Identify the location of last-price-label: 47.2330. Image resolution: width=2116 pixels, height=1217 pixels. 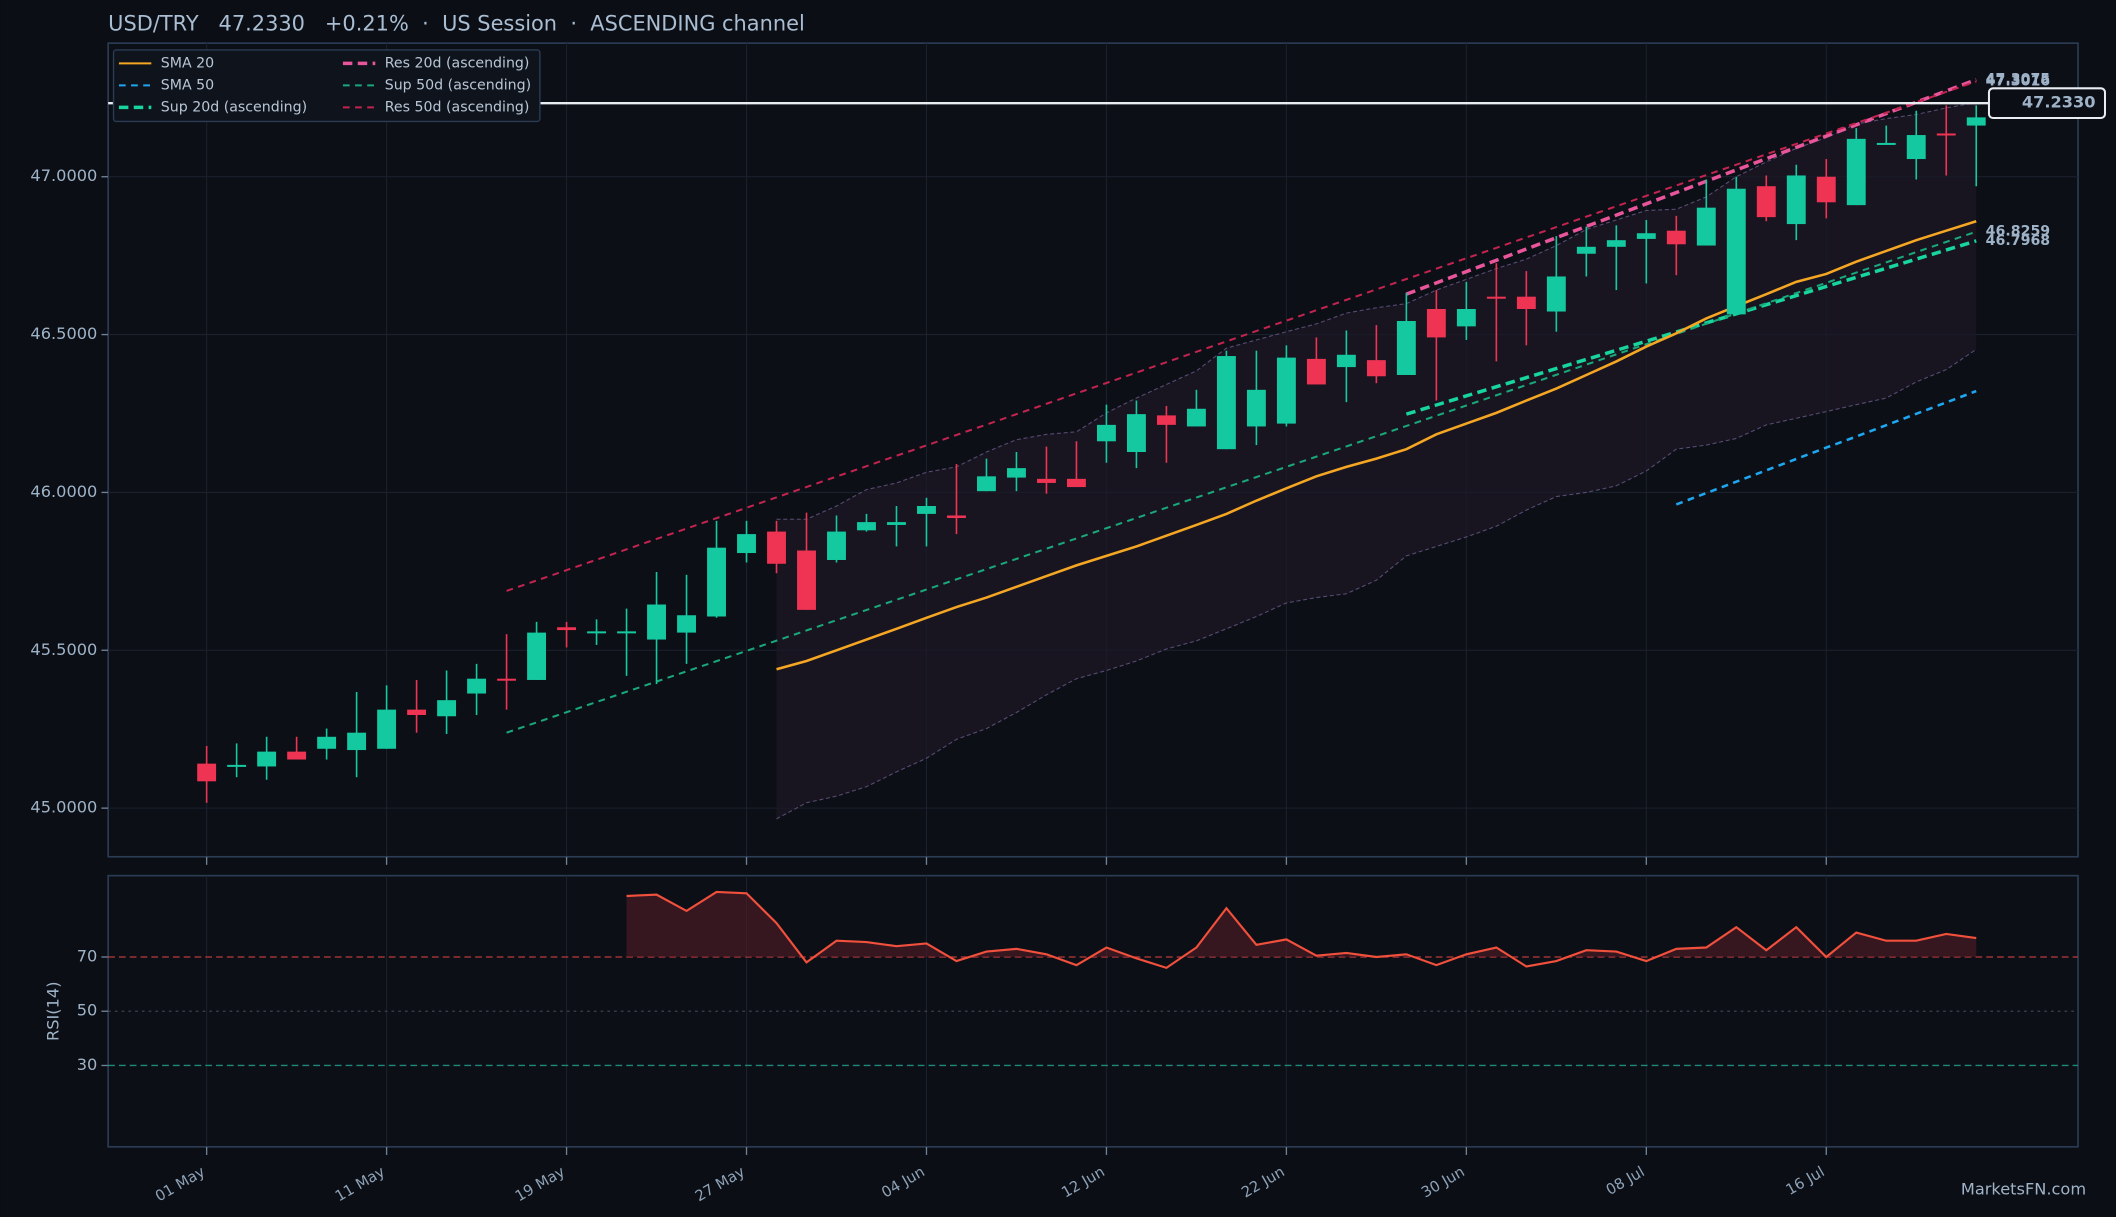
(2059, 102).